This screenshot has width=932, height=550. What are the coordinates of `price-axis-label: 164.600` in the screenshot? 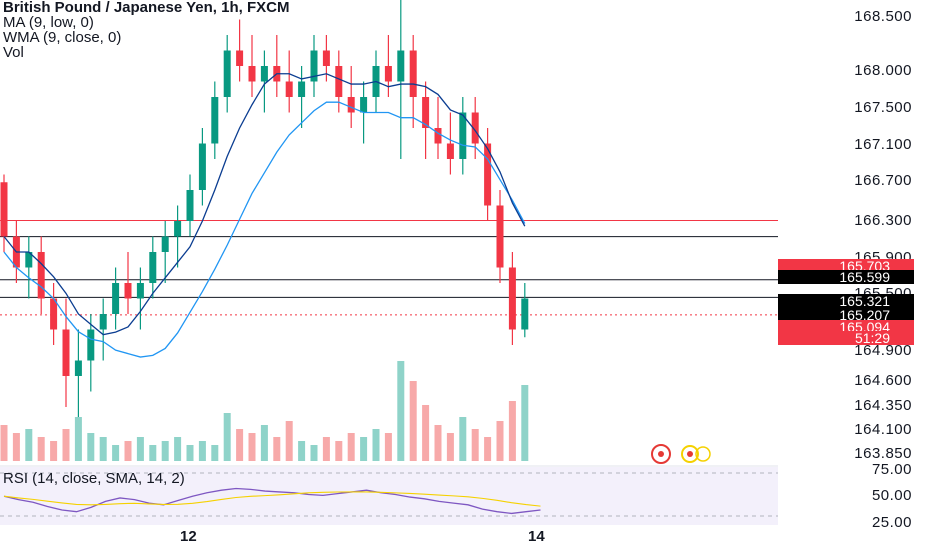 It's located at (883, 380).